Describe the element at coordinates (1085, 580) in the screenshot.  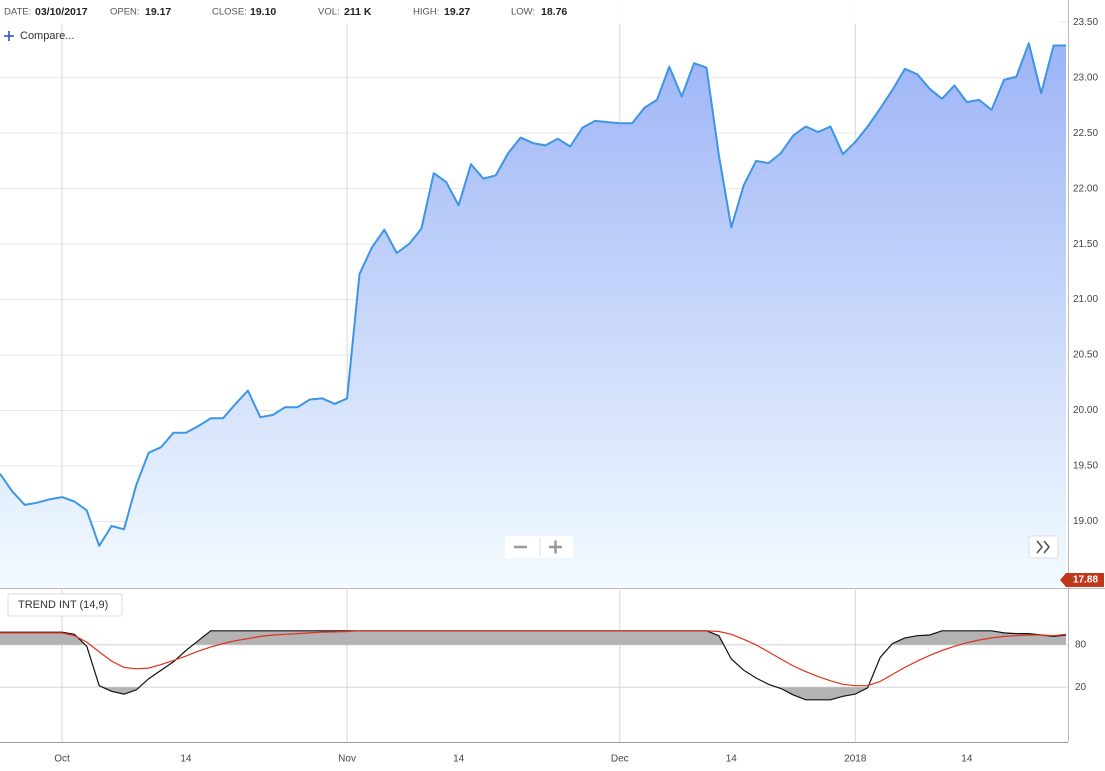
I see `last-value-label: 17.88` at that location.